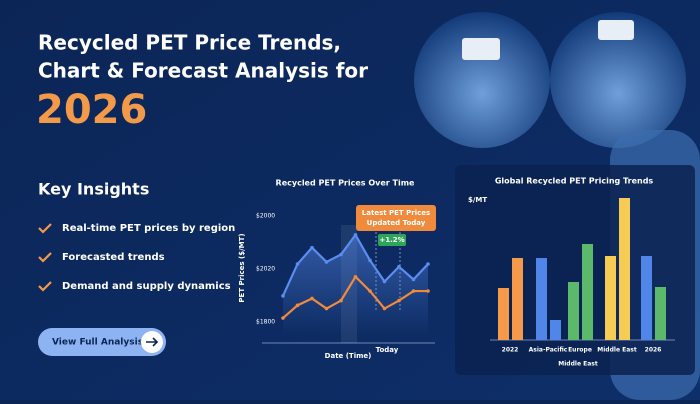 Image resolution: width=700 pixels, height=404 pixels. I want to click on change-badge, so click(392, 240).